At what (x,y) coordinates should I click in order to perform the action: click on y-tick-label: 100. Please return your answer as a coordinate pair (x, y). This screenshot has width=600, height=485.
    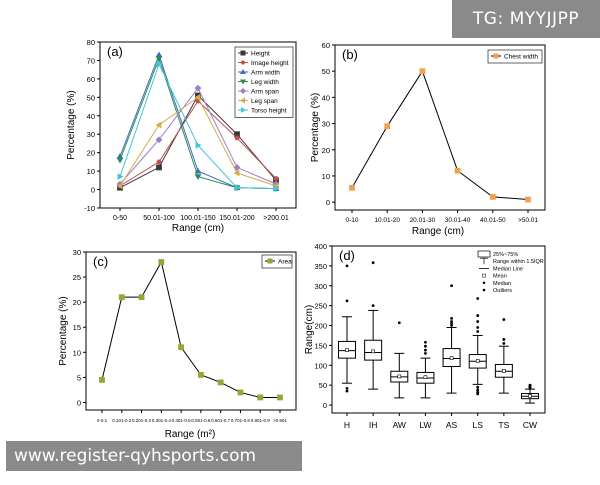
    Looking at the image, I should click on (320, 365).